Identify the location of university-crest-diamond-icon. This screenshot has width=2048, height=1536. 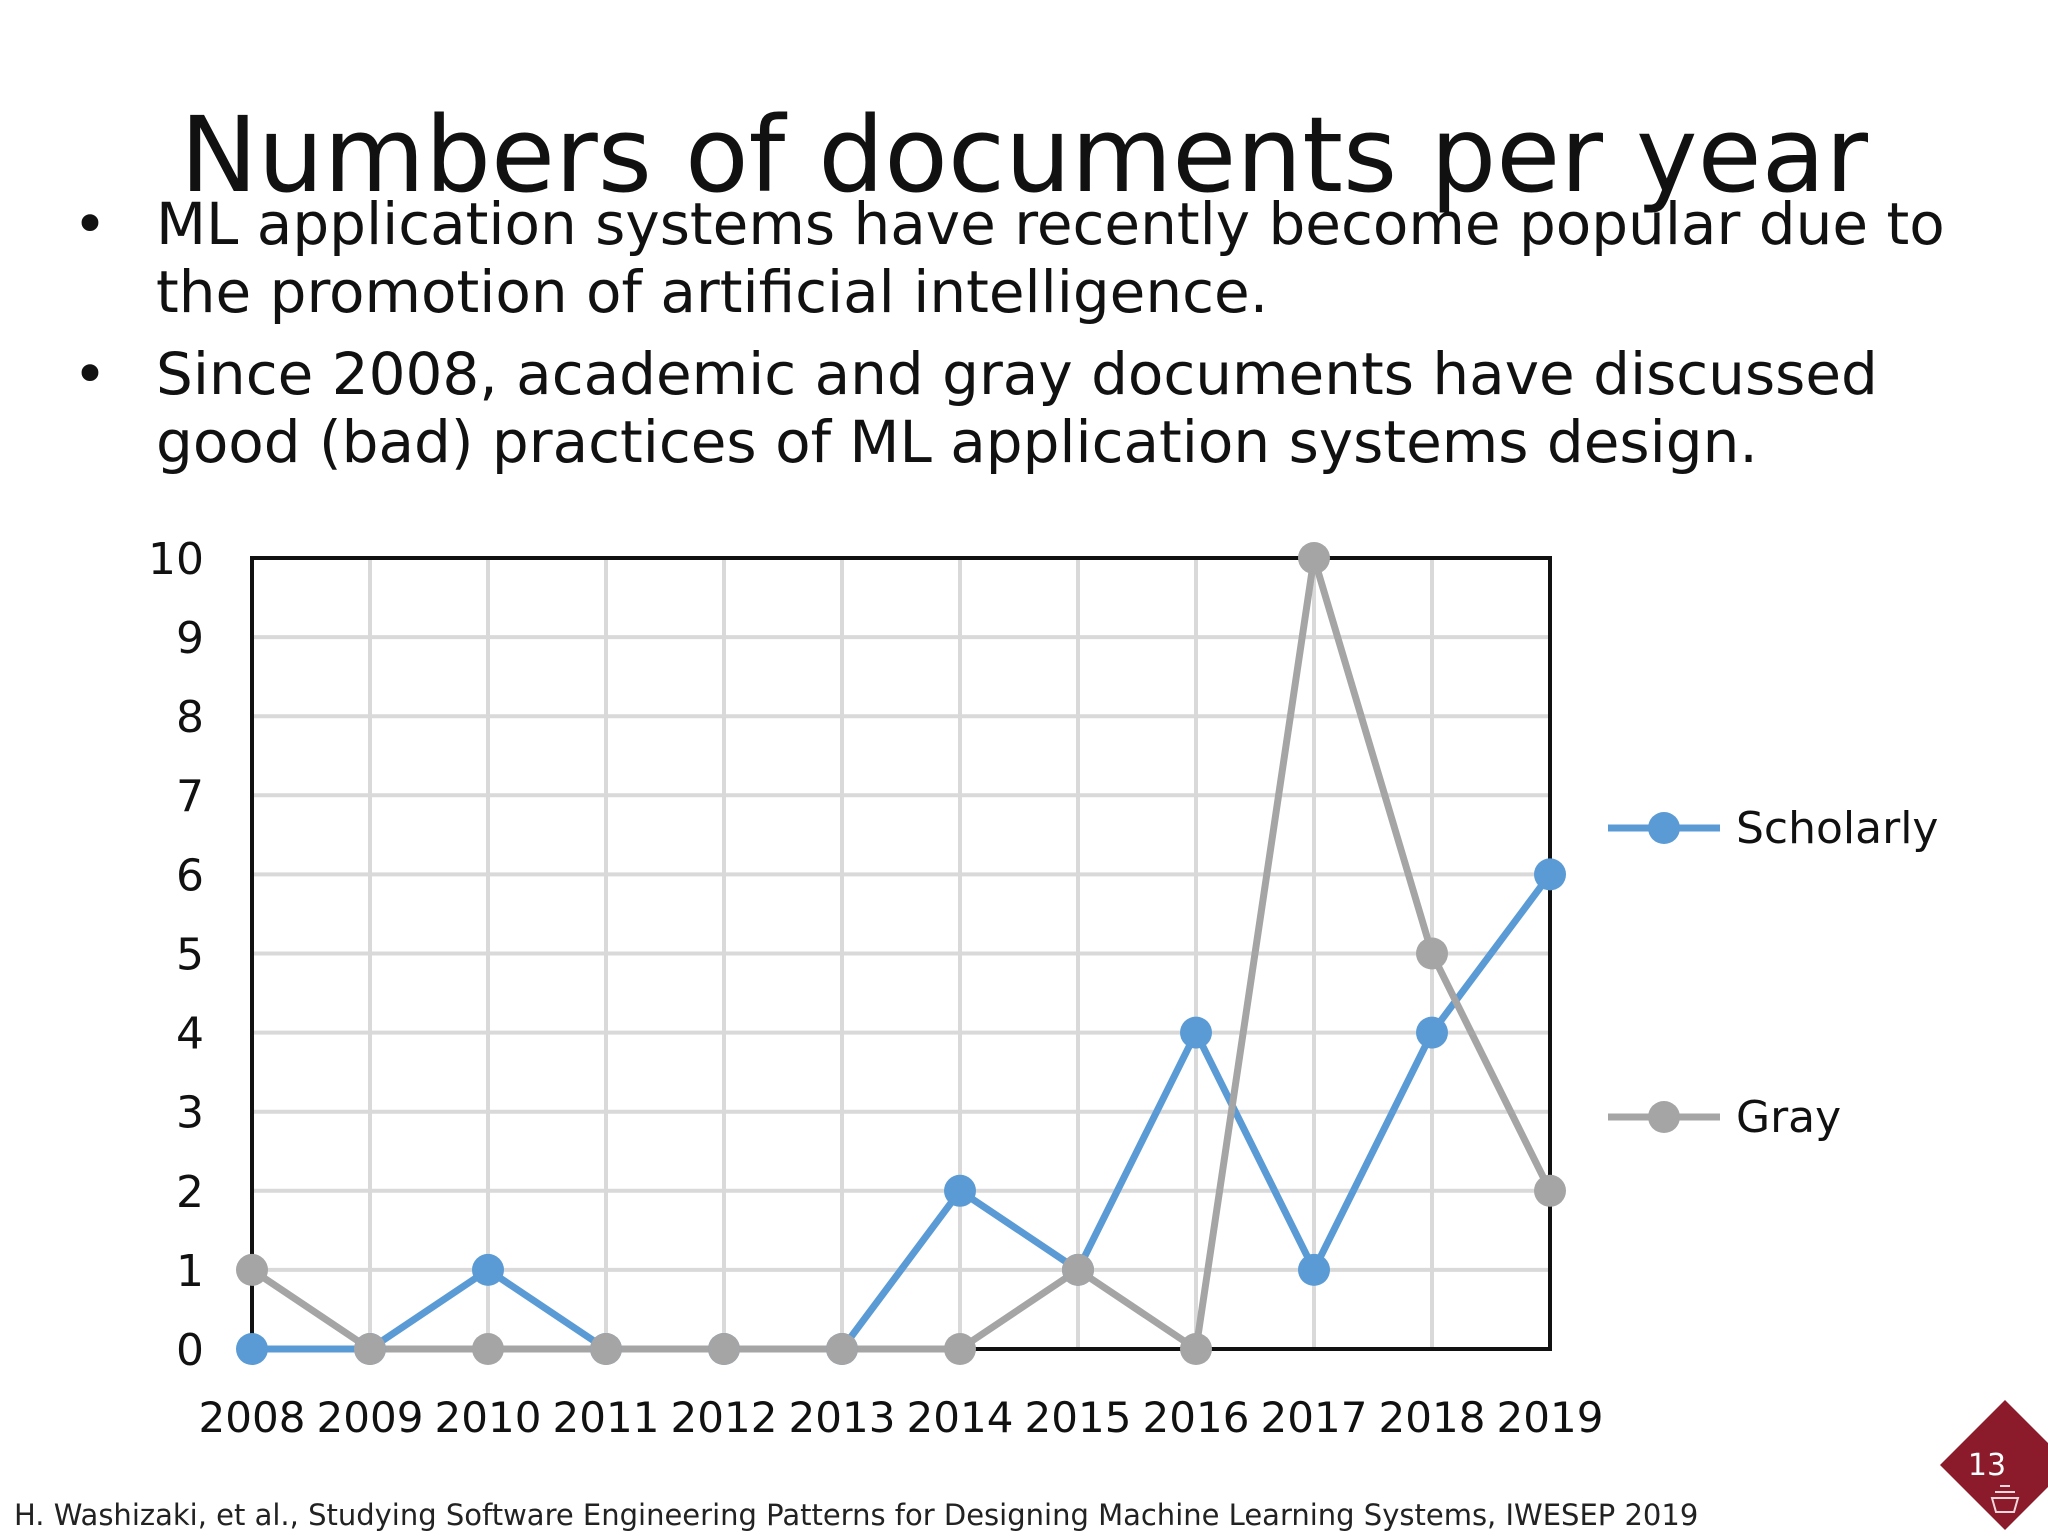
(1994, 1465).